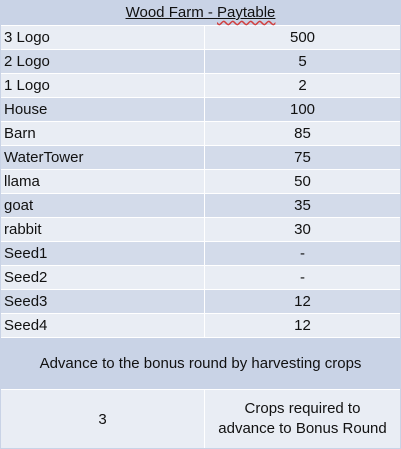  I want to click on symbol-payout: 30, so click(302, 229).